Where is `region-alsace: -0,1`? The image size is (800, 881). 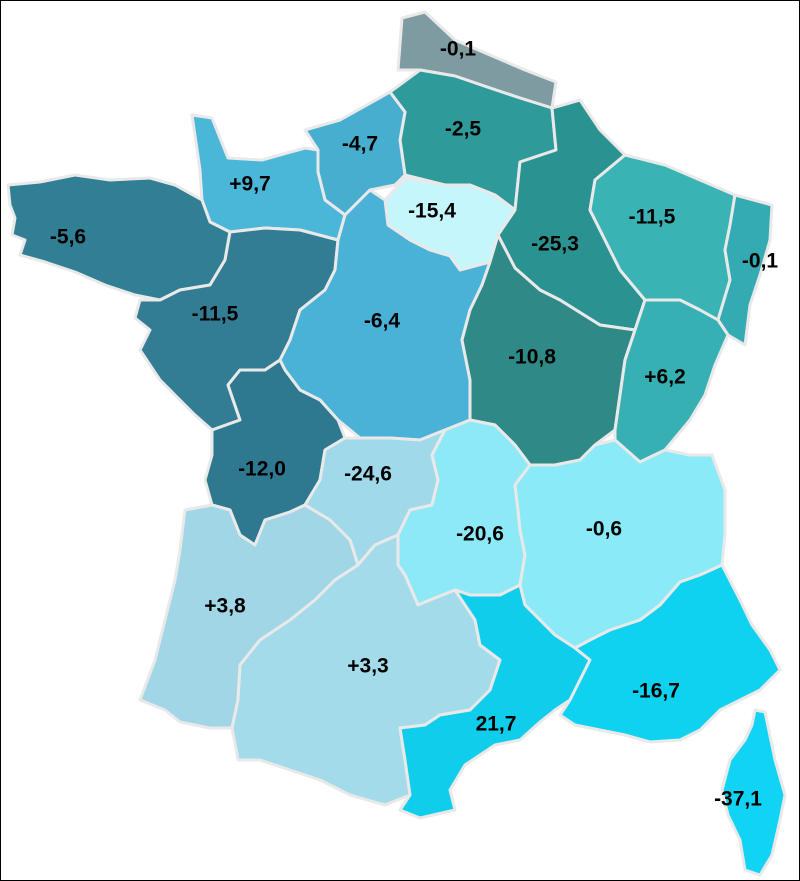
region-alsace: -0,1 is located at coordinates (747, 270).